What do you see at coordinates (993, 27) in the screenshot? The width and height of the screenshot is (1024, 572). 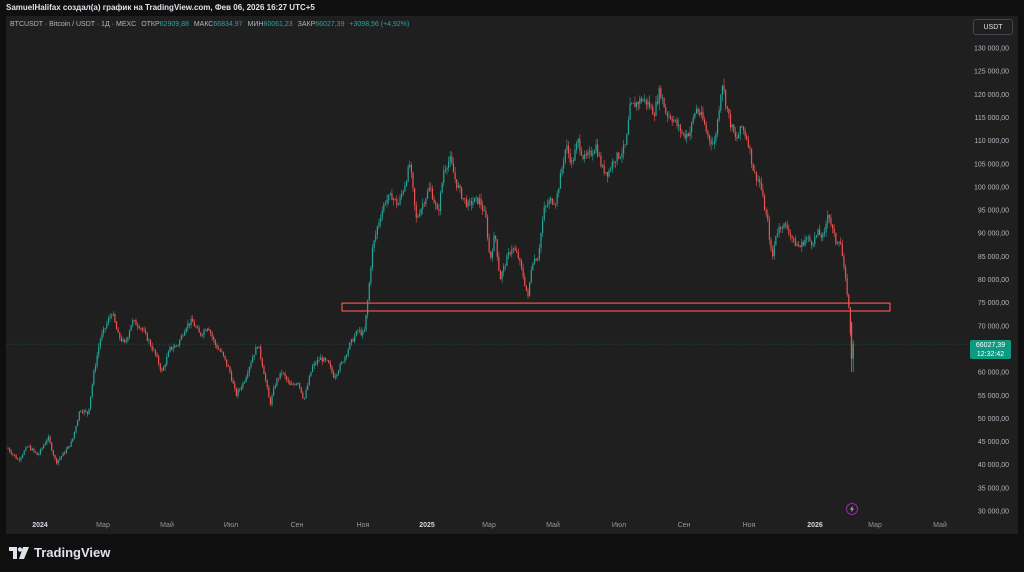 I see `currency-button: USDT` at bounding box center [993, 27].